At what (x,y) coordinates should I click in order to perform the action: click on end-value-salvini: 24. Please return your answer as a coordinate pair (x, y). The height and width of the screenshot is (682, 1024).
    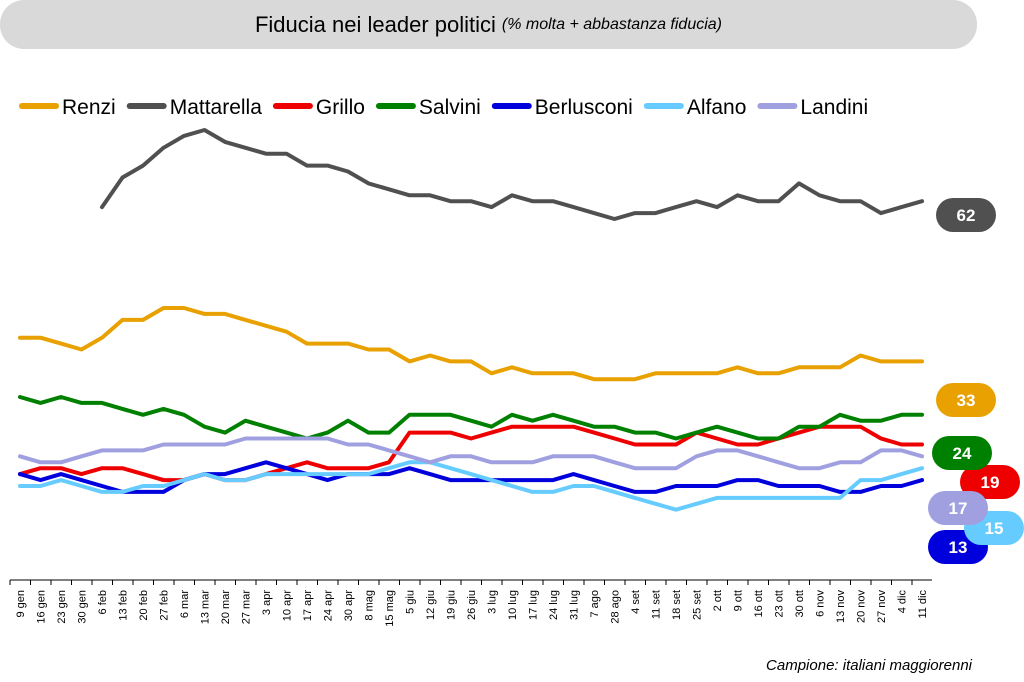
    Looking at the image, I should click on (962, 453).